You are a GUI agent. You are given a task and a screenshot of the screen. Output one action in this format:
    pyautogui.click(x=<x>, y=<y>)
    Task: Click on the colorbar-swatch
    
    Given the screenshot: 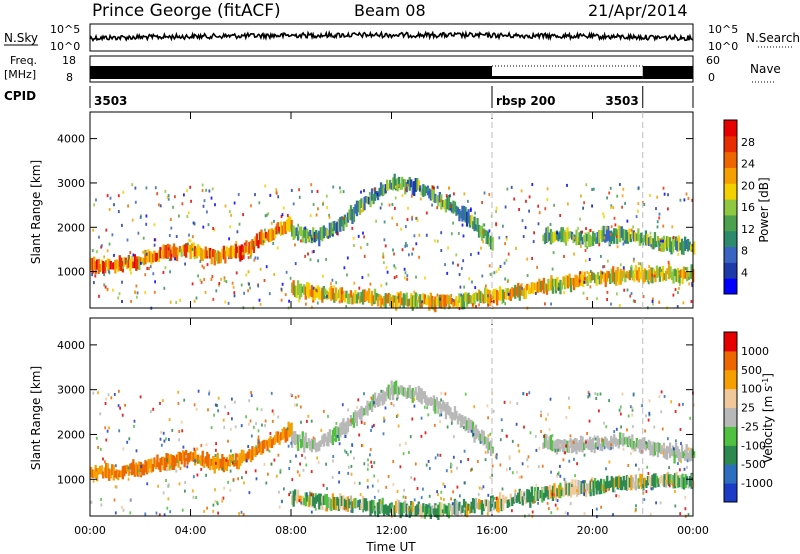 What is the action you would take?
    pyautogui.click(x=730, y=191)
    